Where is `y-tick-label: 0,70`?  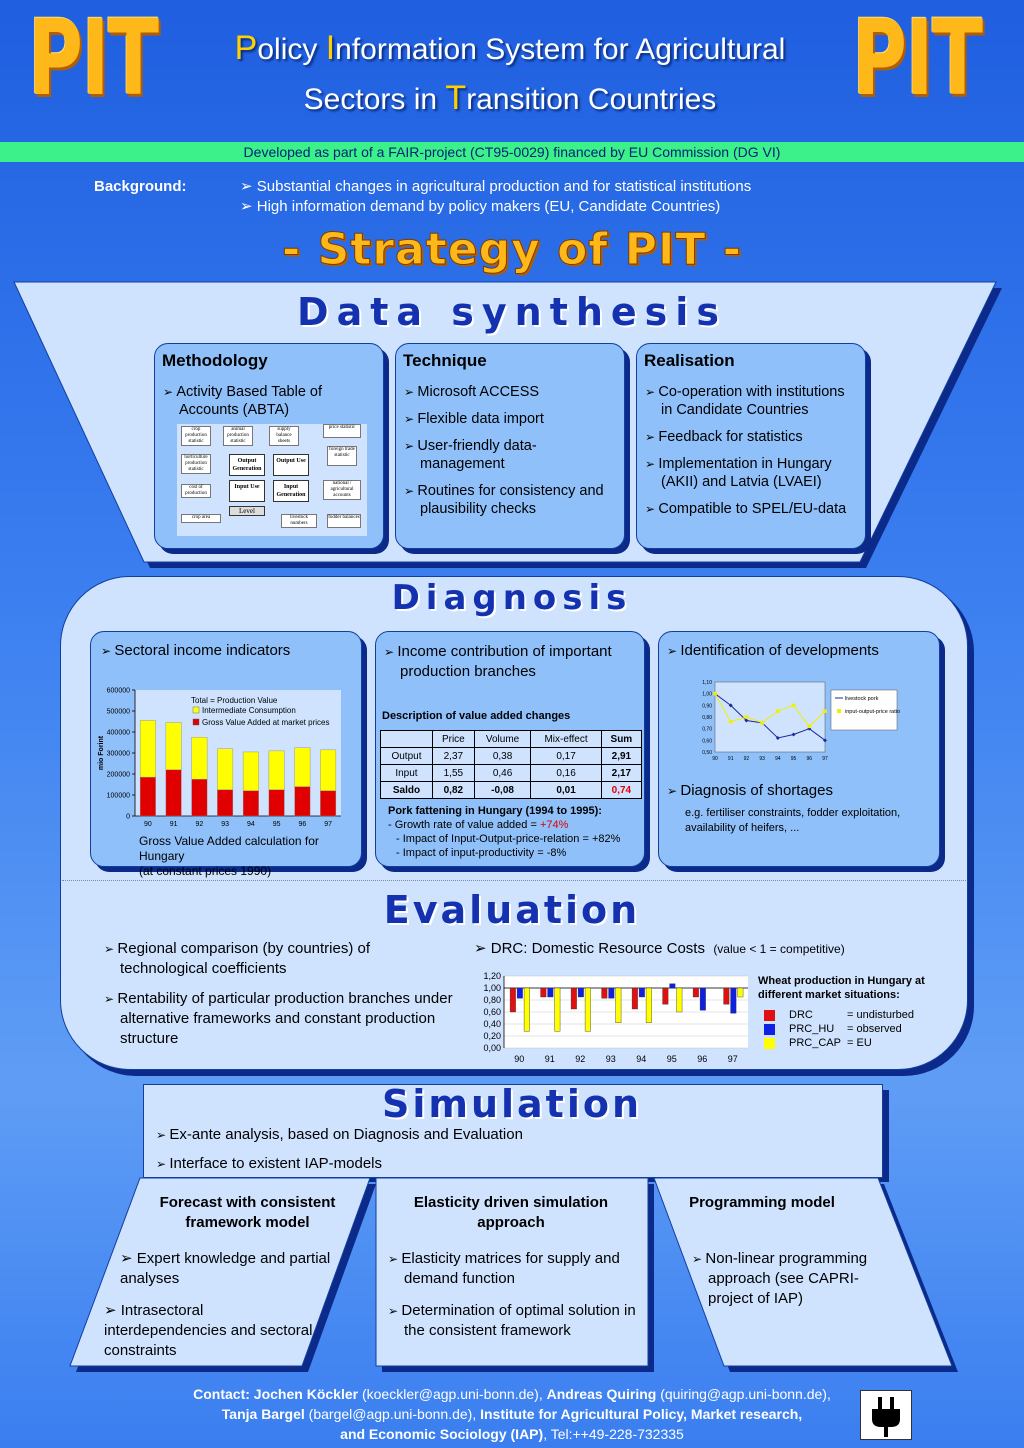 y-tick-label: 0,70 is located at coordinates (707, 730).